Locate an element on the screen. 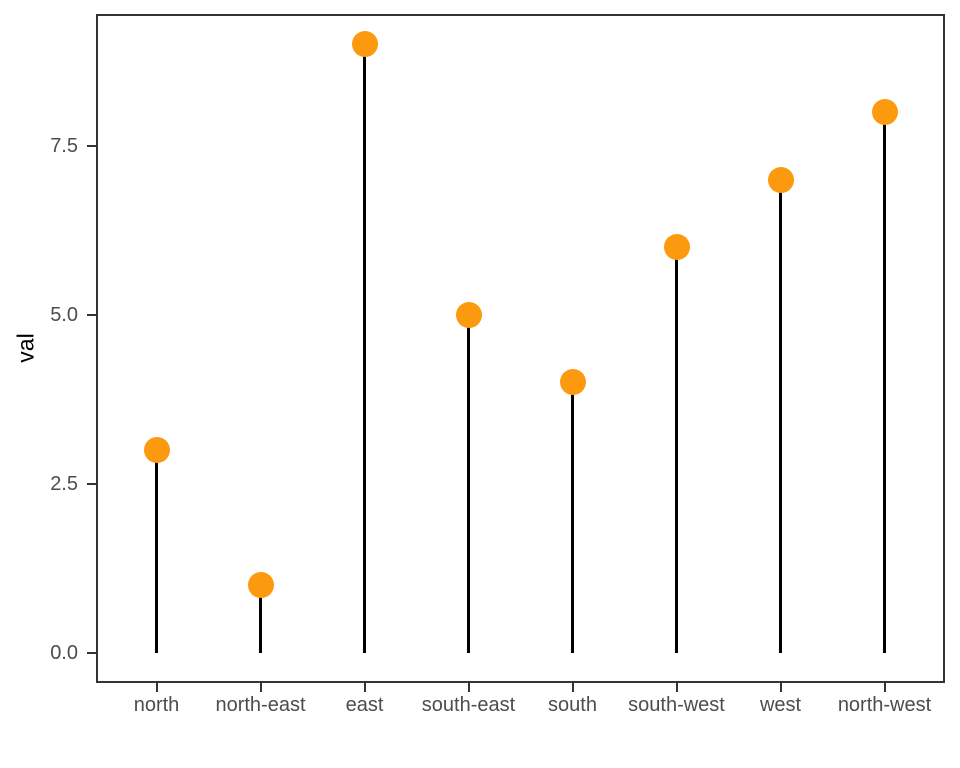 The image size is (960, 768). y-tick-label: 7.5 is located at coordinates (64, 145).